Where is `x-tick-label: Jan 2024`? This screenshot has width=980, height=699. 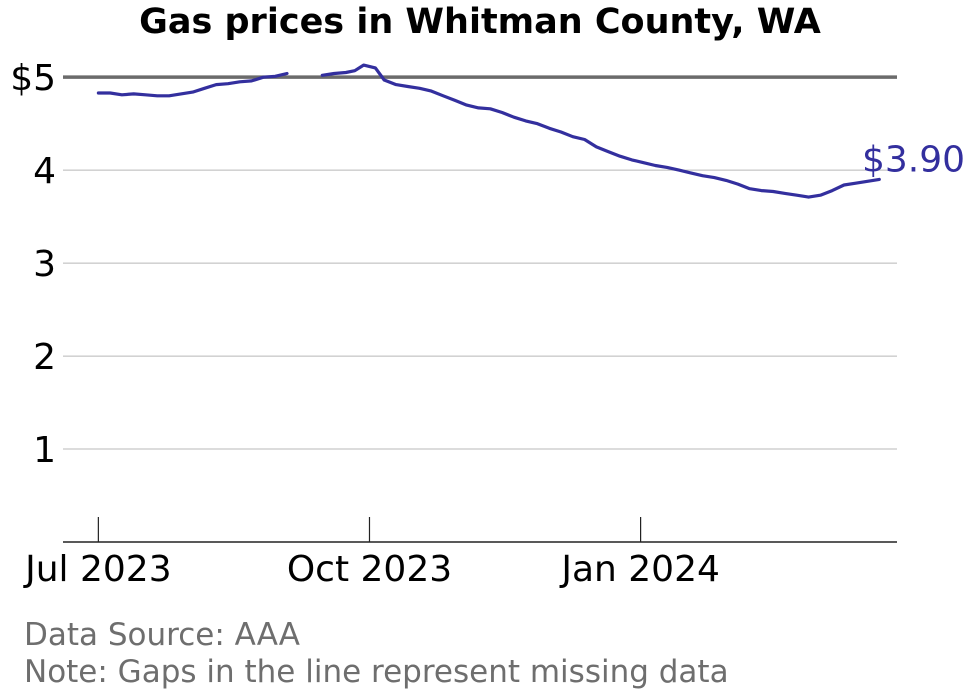 x-tick-label: Jan 2024 is located at coordinates (639, 569).